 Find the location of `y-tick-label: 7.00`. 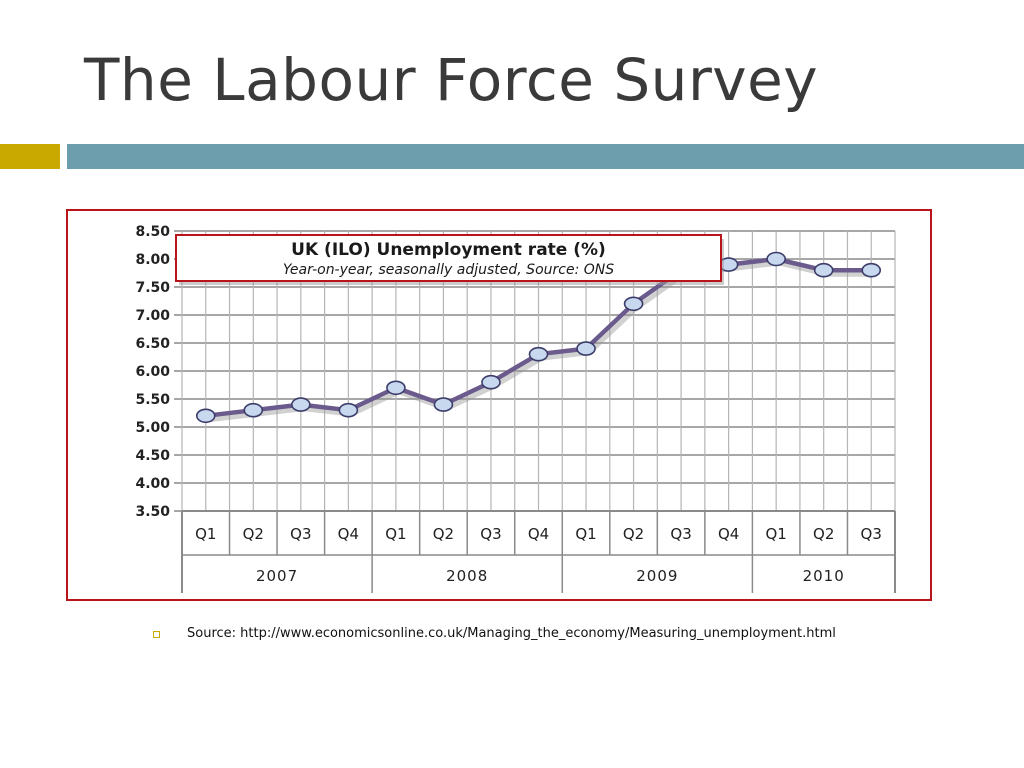

y-tick-label: 7.00 is located at coordinates (152, 316).